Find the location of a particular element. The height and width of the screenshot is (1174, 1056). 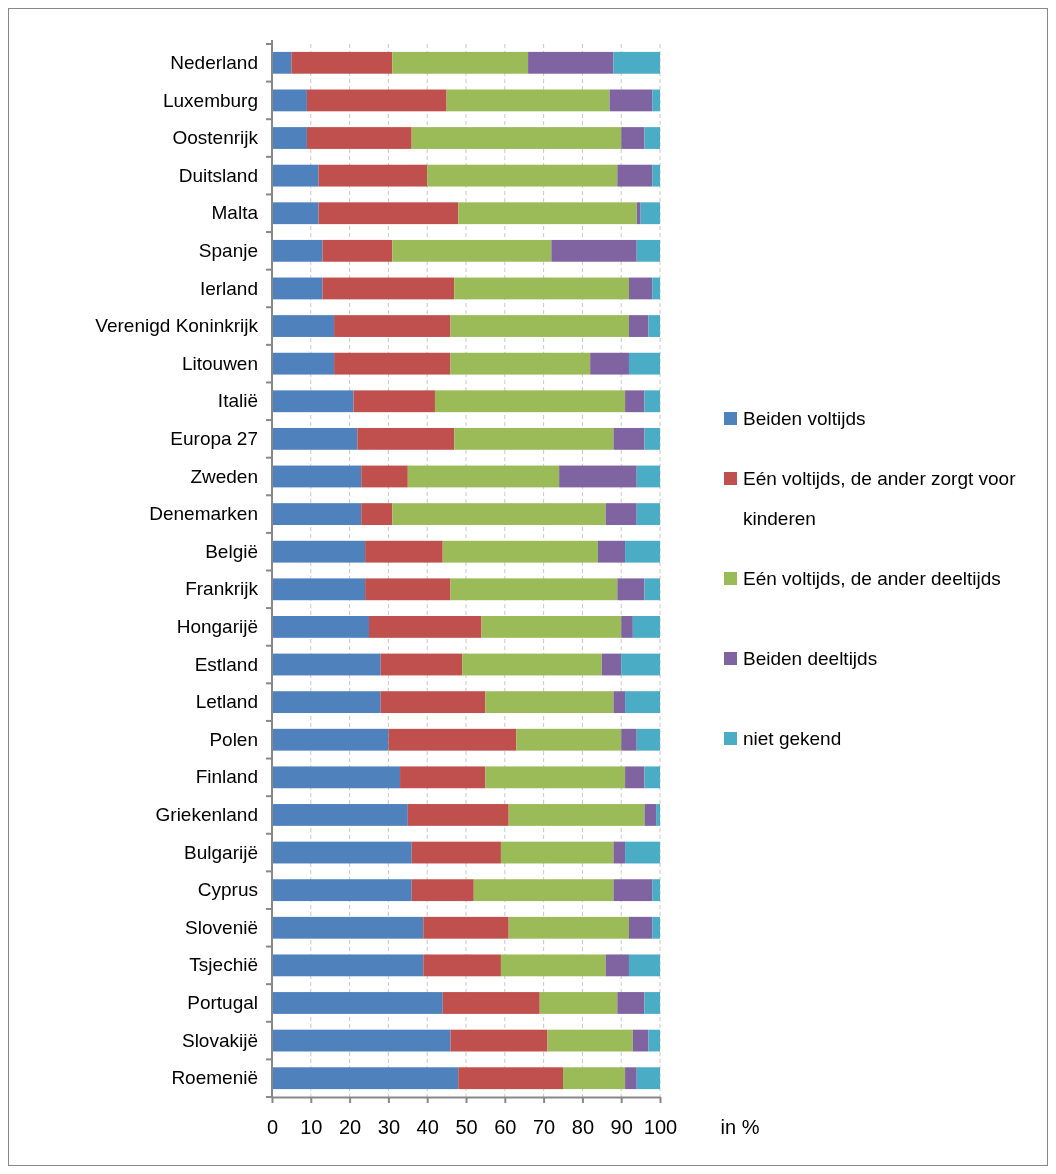

legend-label: Beiden deeltijds is located at coordinates (810, 658).